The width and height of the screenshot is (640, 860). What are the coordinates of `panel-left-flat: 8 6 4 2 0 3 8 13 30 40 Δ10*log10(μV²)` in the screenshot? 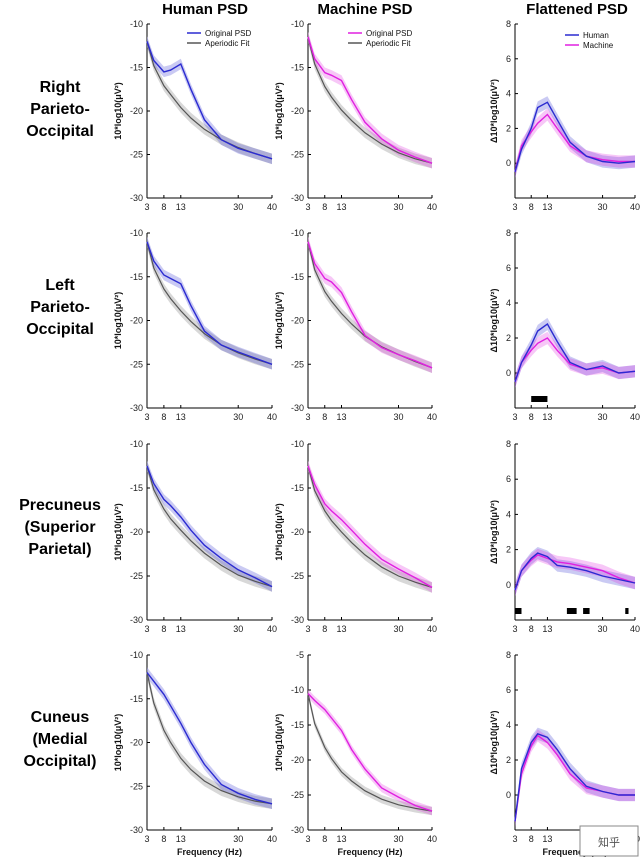 It's located at (564, 325).